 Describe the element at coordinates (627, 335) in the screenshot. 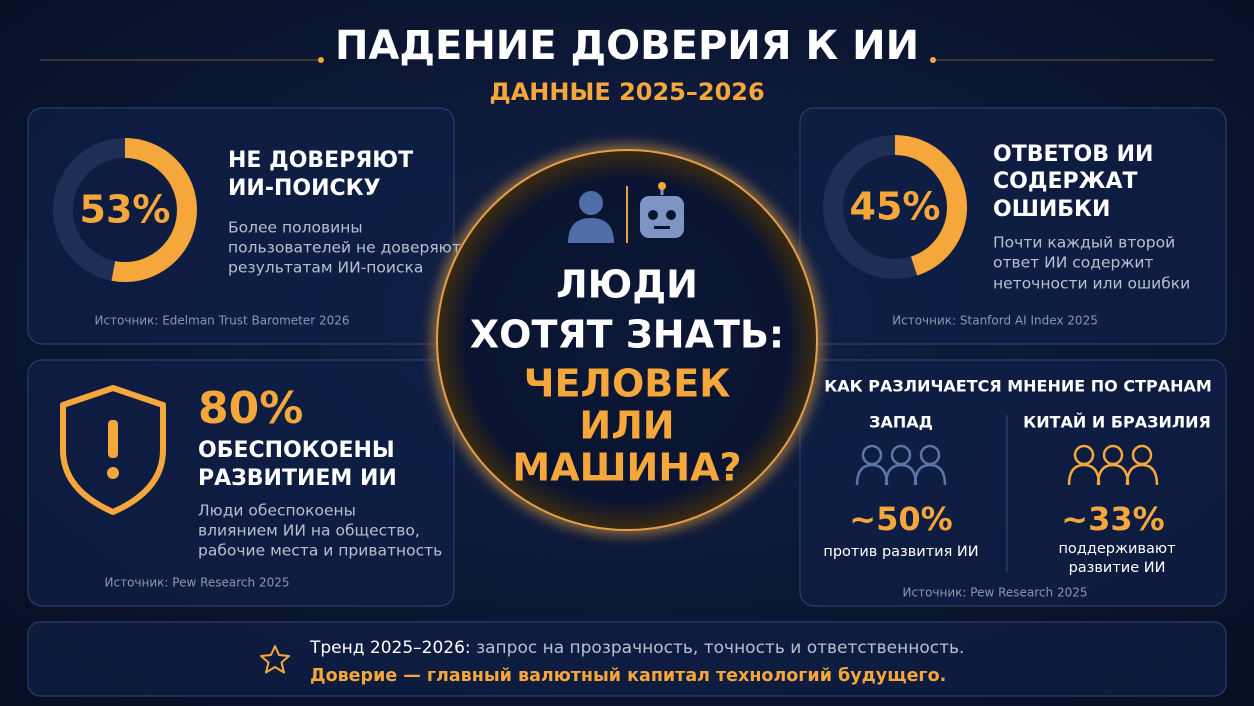

I see `center-text: ХОТЯТ ЗНАТЬ:` at that location.